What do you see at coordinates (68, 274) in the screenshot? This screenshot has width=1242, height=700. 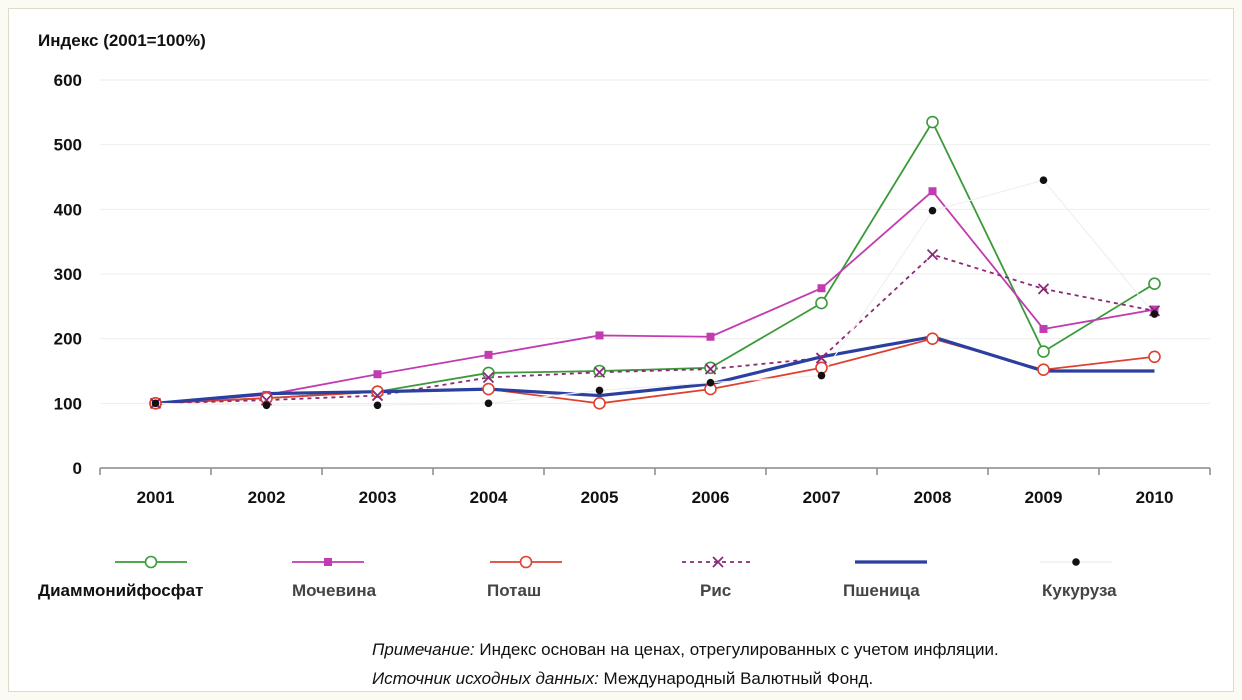 I see `y-tick-label: 300` at bounding box center [68, 274].